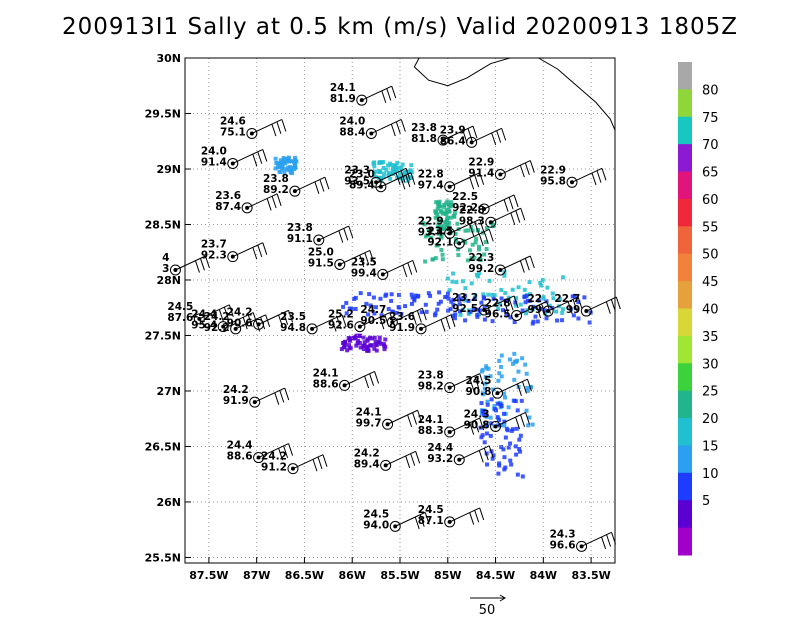  Describe the element at coordinates (698, 309) in the screenshot. I see `colorbar: 80 75 70 65 60 55 50 45 40 35 30 25 20 15 10 5` at that location.